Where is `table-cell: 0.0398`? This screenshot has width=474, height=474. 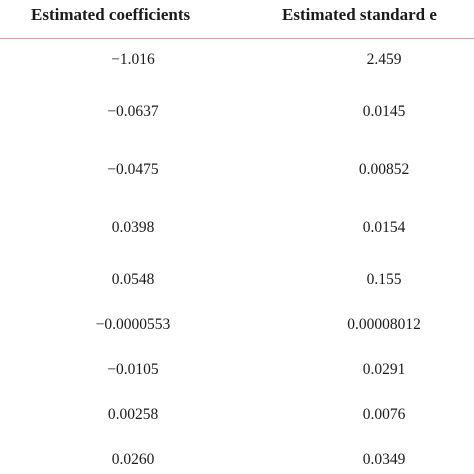 table-cell: 0.0398 is located at coordinates (133, 227).